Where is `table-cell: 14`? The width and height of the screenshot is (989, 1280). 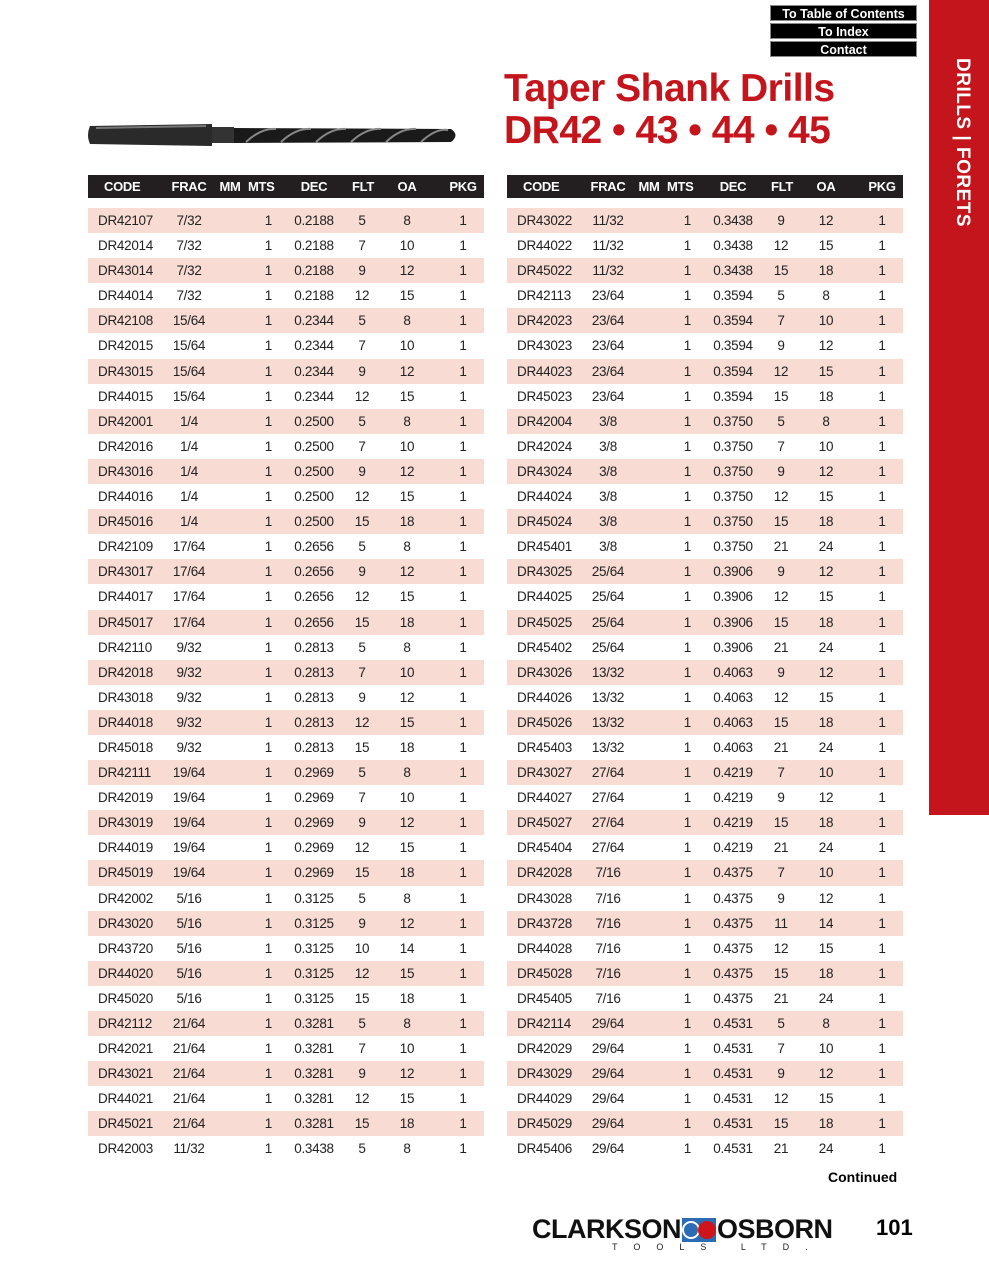 table-cell: 14 is located at coordinates (407, 948).